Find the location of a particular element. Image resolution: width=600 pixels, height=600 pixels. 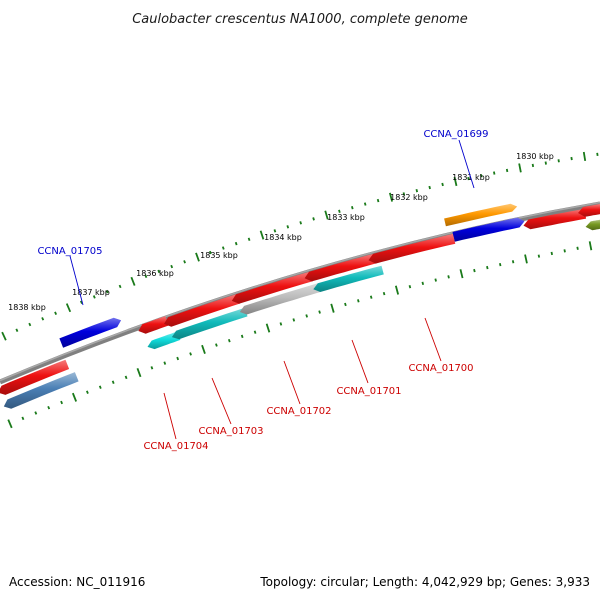

gene-label: CCNA_01701 is located at coordinates (368, 391).